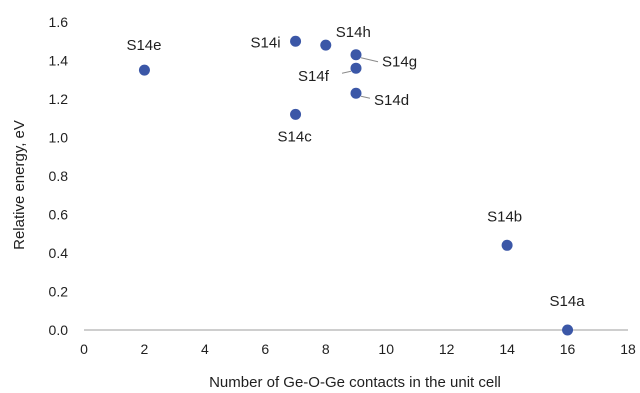 The width and height of the screenshot is (640, 393). I want to click on point-label-s14f: S14f, so click(314, 76).